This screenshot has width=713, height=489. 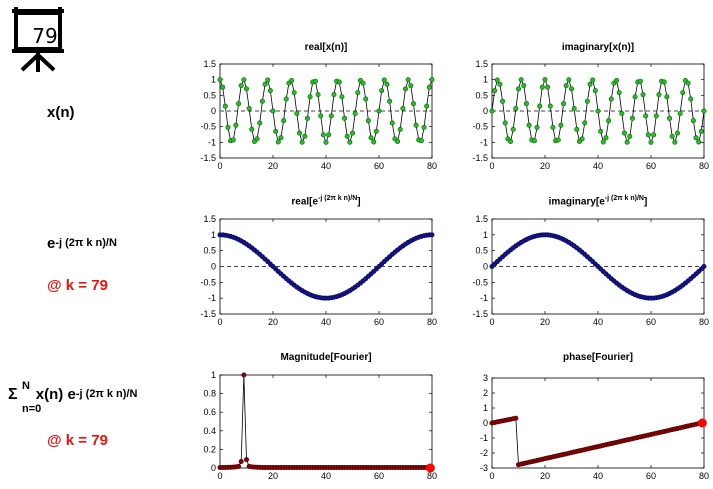 I want to click on y-tick-label: 0.8, so click(x=209, y=394).